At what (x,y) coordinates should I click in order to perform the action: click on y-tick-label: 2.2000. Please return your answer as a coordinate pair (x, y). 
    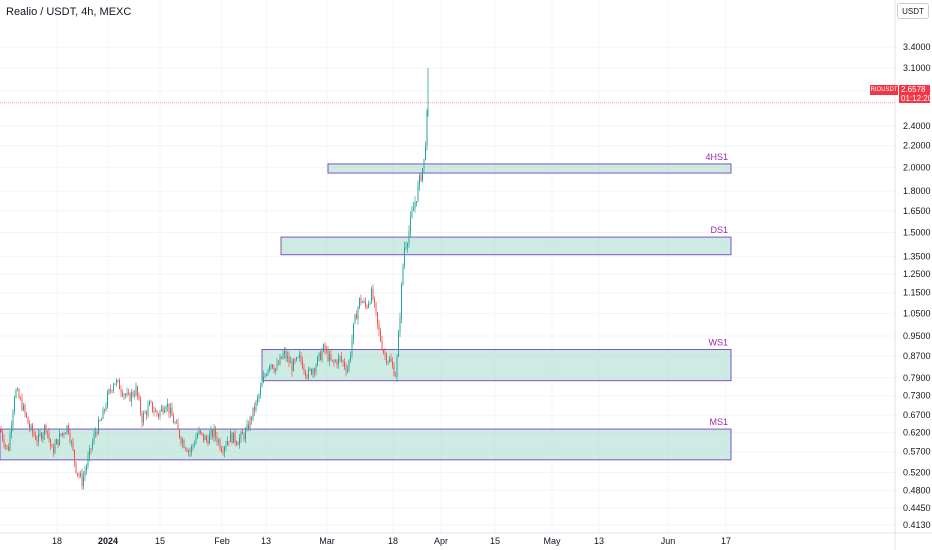
    Looking at the image, I should click on (917, 146).